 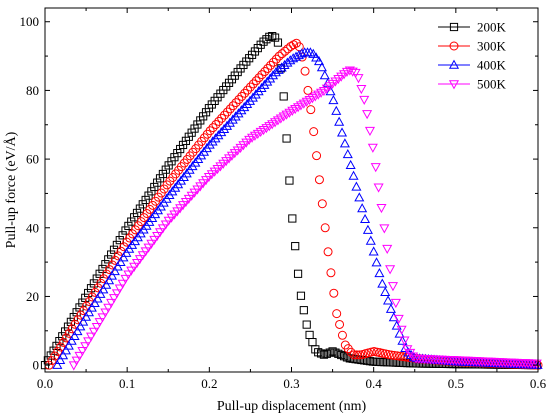 What do you see at coordinates (32, 159) in the screenshot?
I see `y-tick-label: 60` at bounding box center [32, 159].